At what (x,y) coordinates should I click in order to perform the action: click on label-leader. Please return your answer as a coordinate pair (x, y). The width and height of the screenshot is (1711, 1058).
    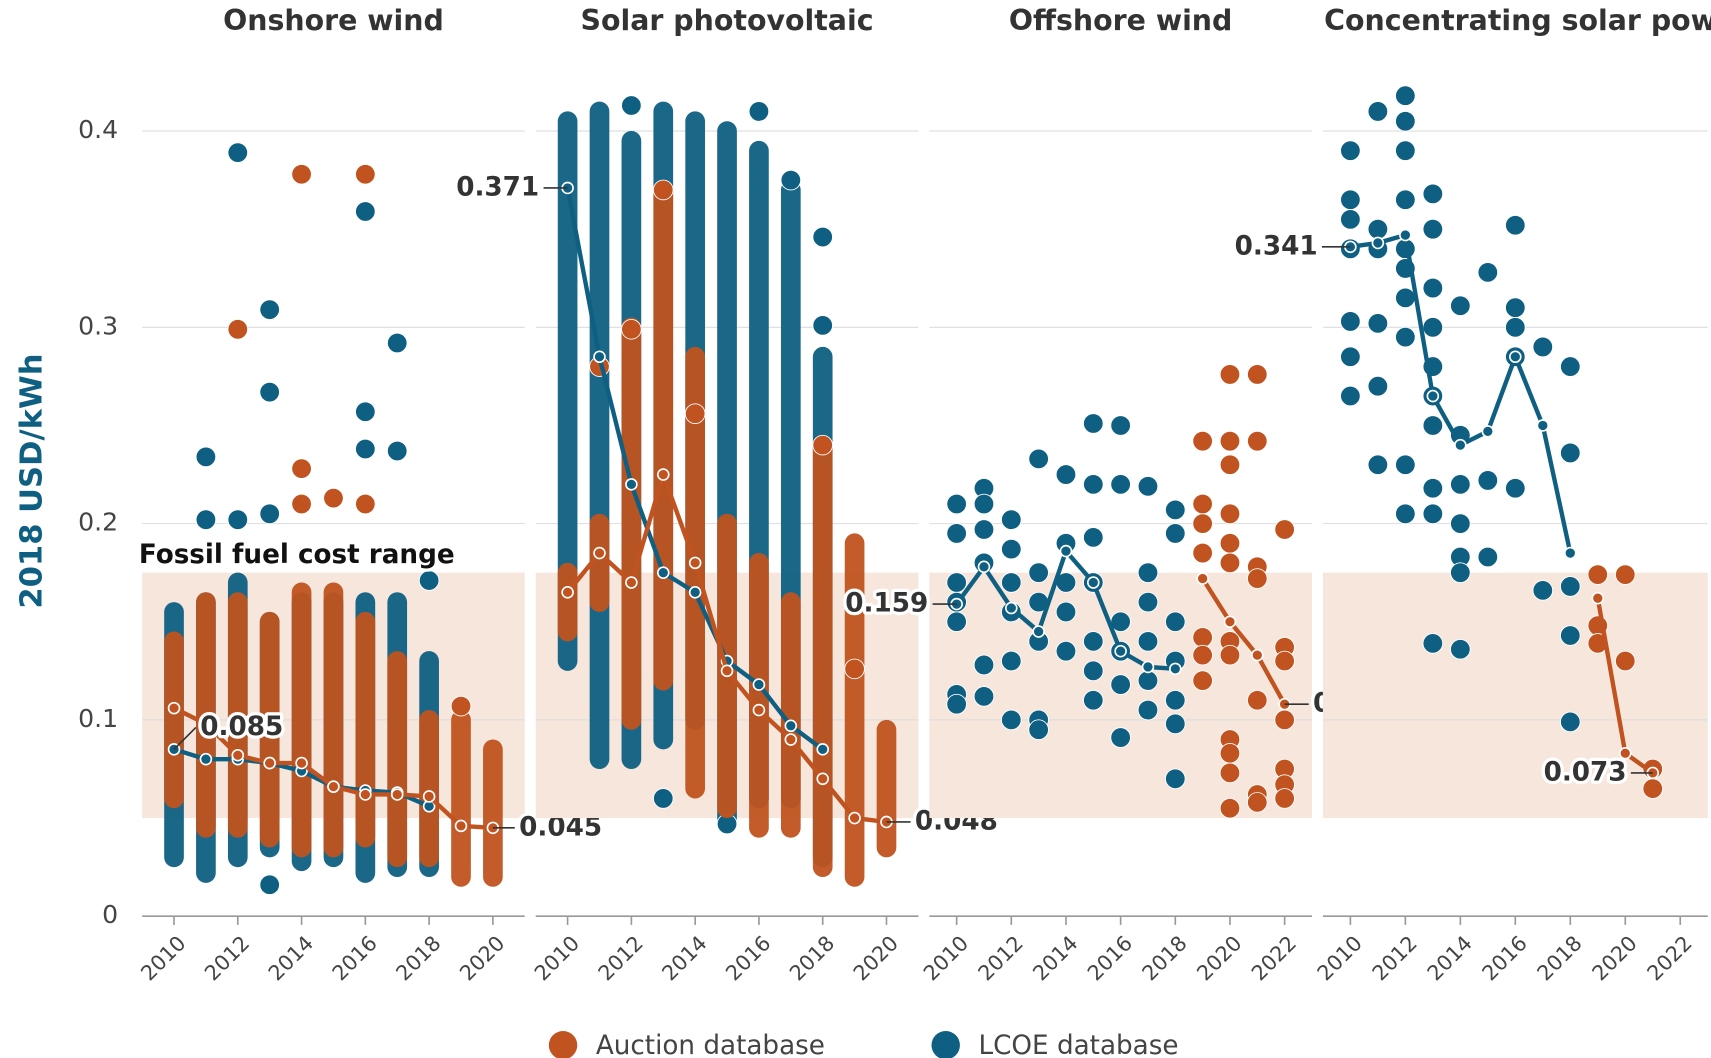
    Looking at the image, I should click on (185, 738).